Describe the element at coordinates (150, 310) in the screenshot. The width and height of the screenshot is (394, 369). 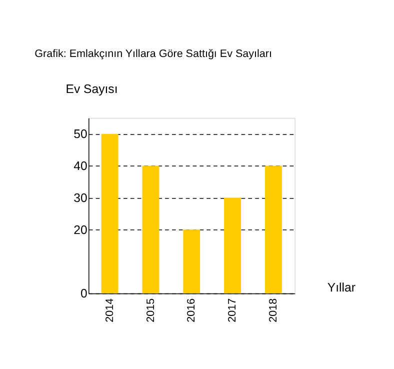
I see `x-tick-label: 2015` at that location.